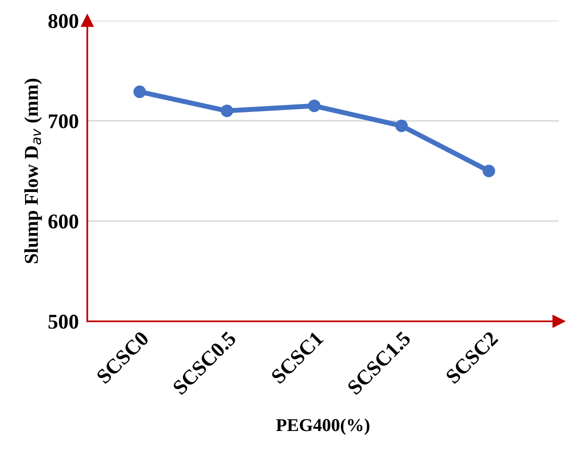 This screenshot has height=459, width=582. What do you see at coordinates (323, 426) in the screenshot?
I see `x-axis-title: PEG400(%)` at bounding box center [323, 426].